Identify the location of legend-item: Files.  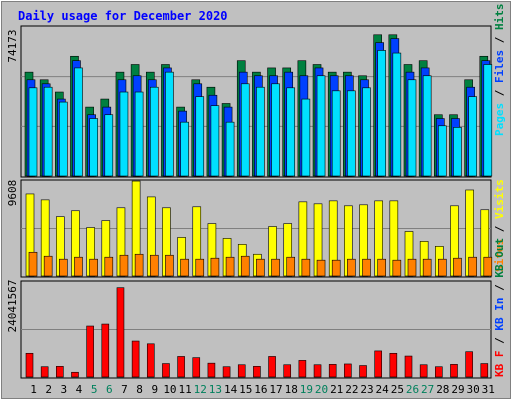
(499, 66).